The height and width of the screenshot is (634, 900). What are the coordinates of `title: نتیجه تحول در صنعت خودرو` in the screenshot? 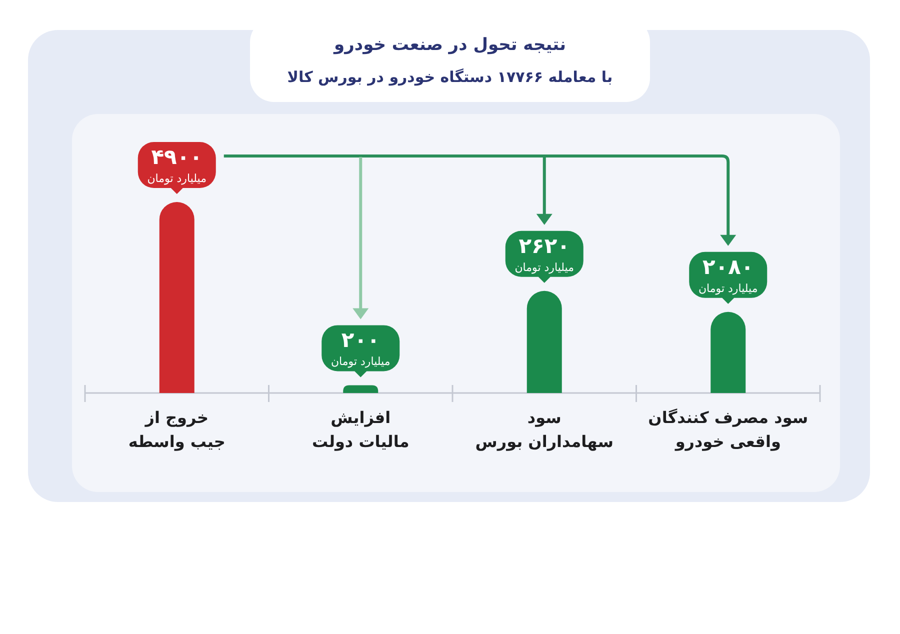 It's located at (450, 45).